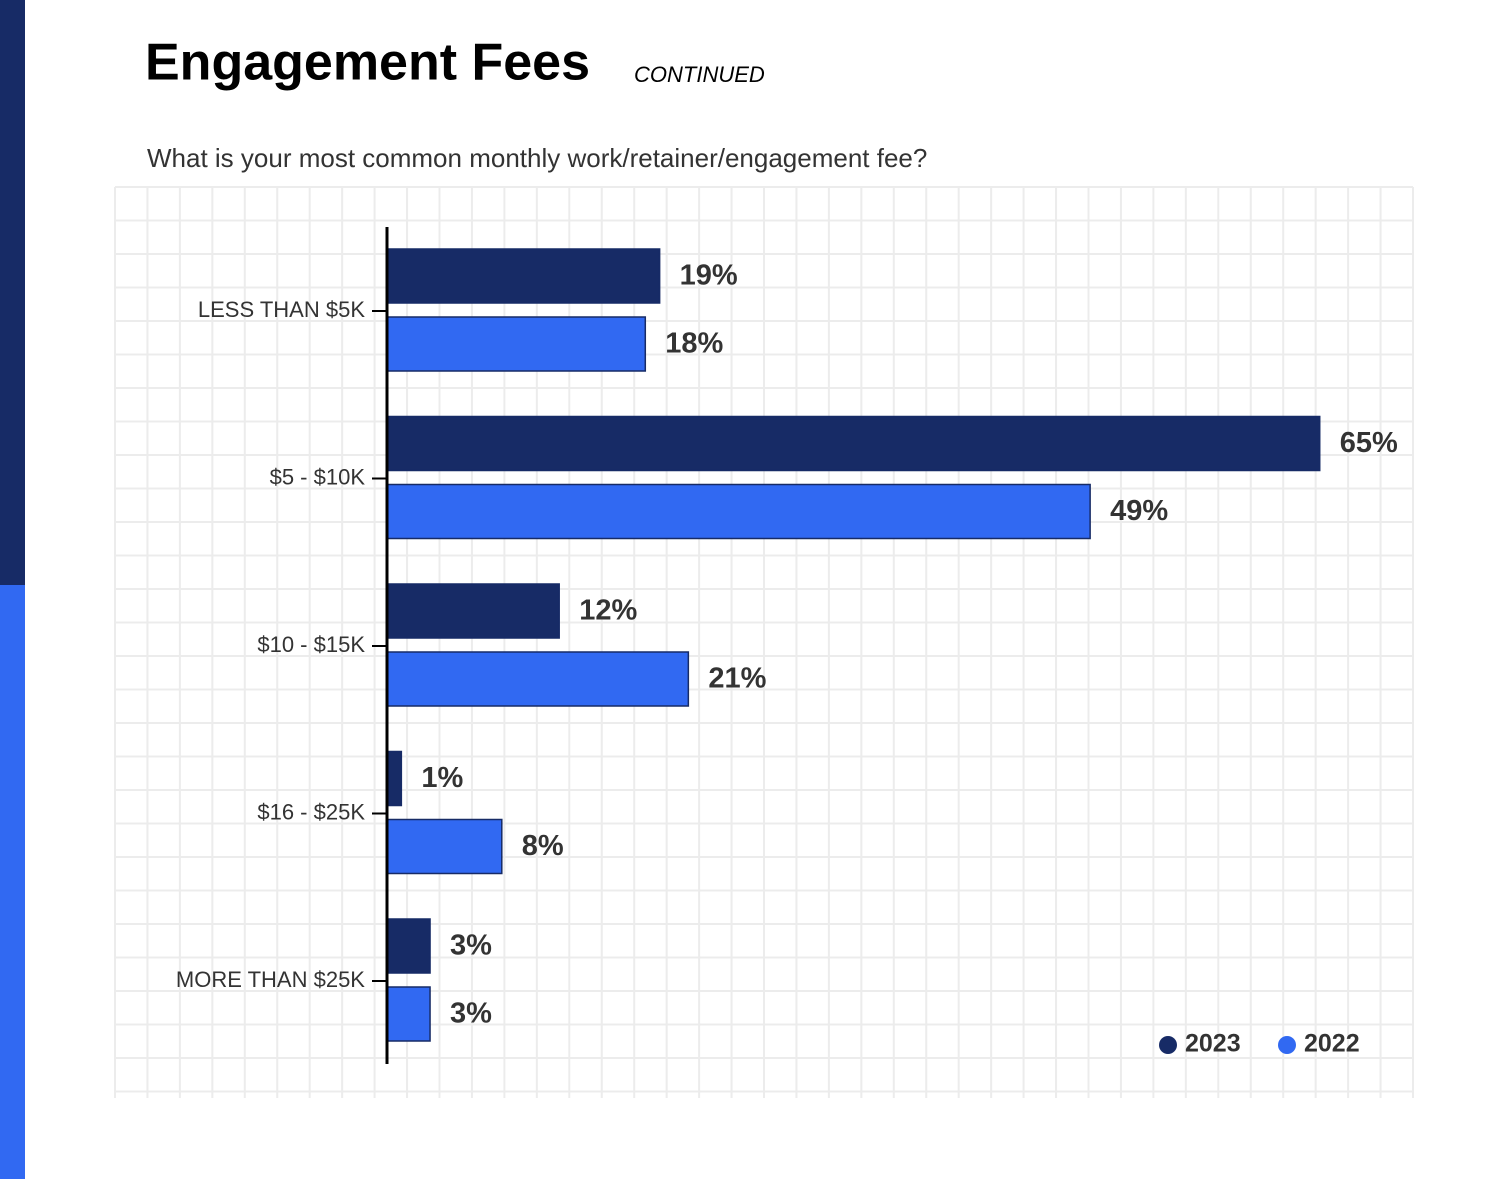 The height and width of the screenshot is (1184, 1500). Describe the element at coordinates (12, 882) in the screenshot. I see `side-stripe-light` at that location.